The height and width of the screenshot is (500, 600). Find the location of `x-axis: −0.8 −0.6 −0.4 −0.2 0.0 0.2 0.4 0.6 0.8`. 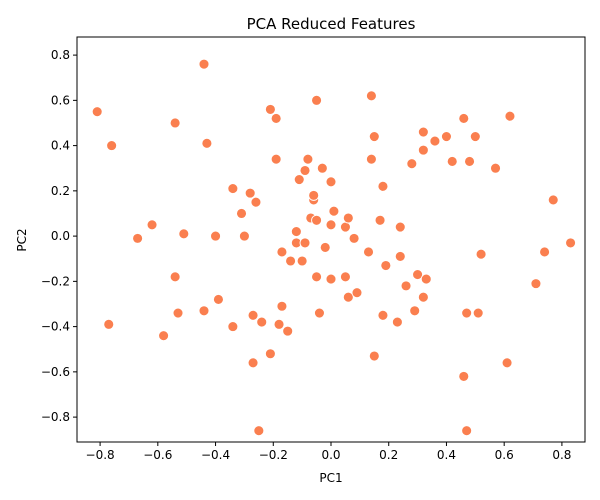

x-axis: −0.8 −0.6 −0.4 −0.2 0.0 0.2 0.4 0.6 0.8 is located at coordinates (328, 452).